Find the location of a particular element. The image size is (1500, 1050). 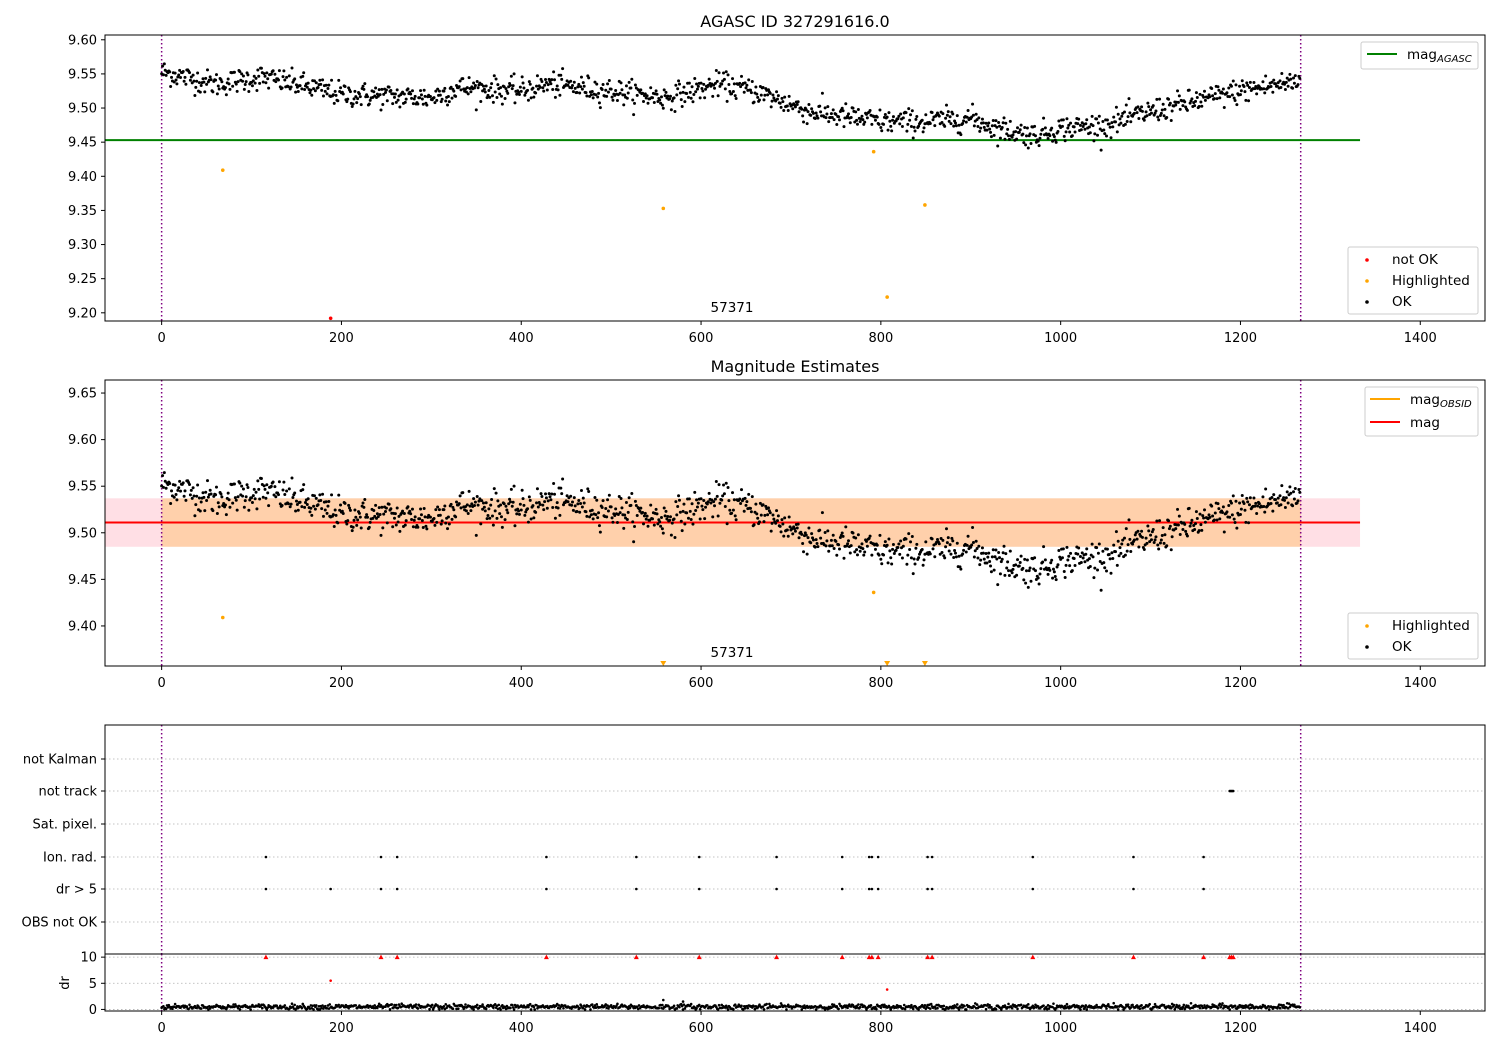

y-tick-label-0-3: 9.35 is located at coordinates (82, 211).